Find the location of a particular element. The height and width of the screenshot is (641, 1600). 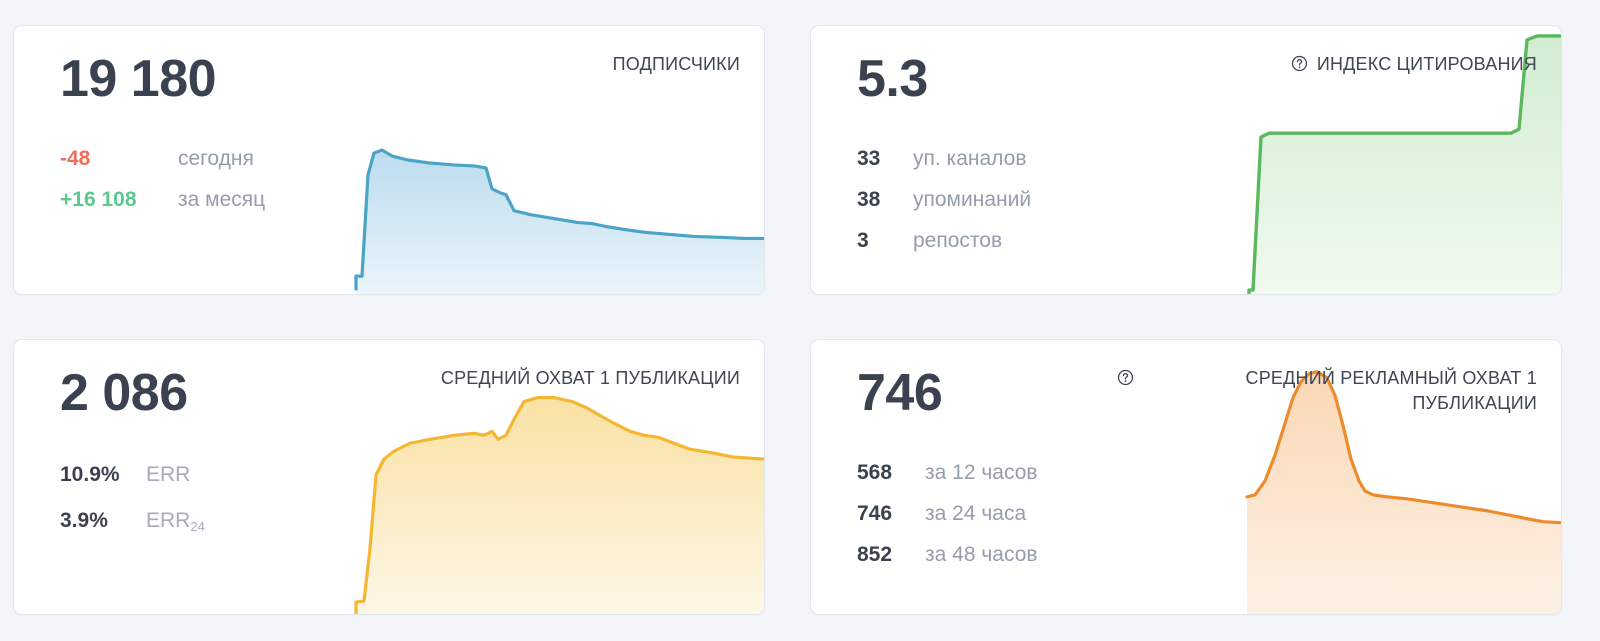

stat-value-24h: 746 is located at coordinates (875, 513).